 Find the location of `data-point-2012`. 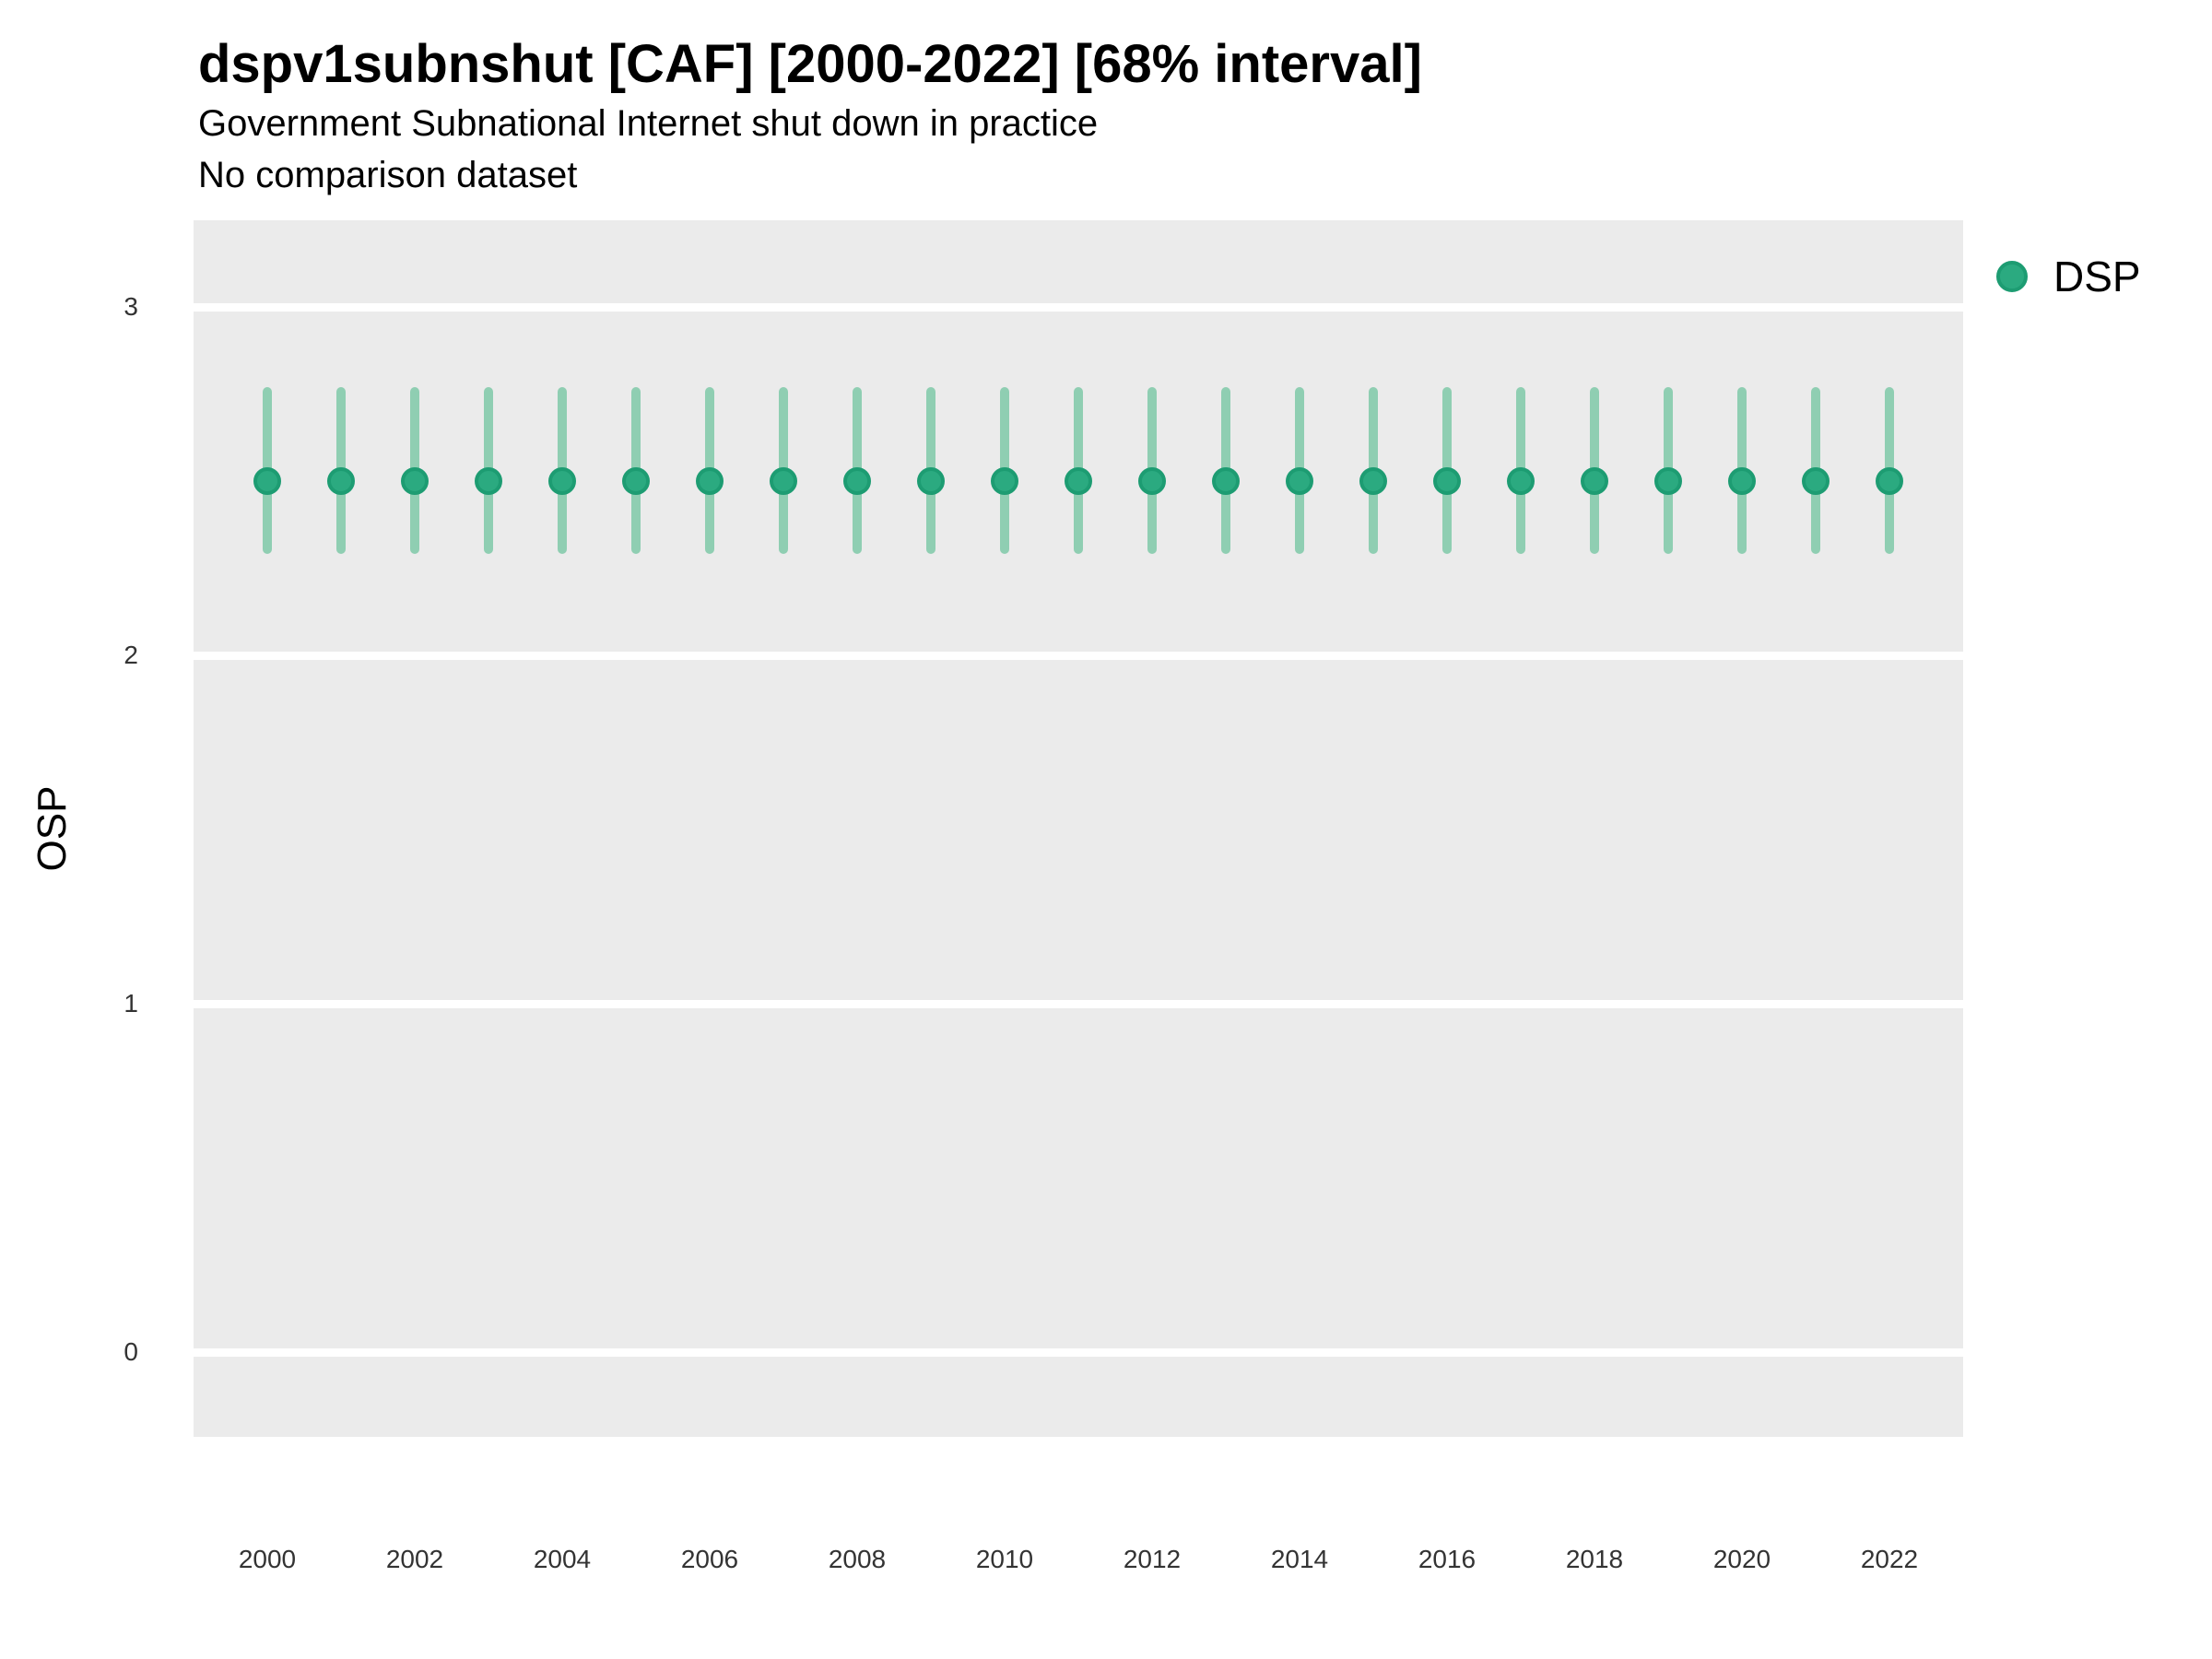

data-point-2012 is located at coordinates (1152, 481).